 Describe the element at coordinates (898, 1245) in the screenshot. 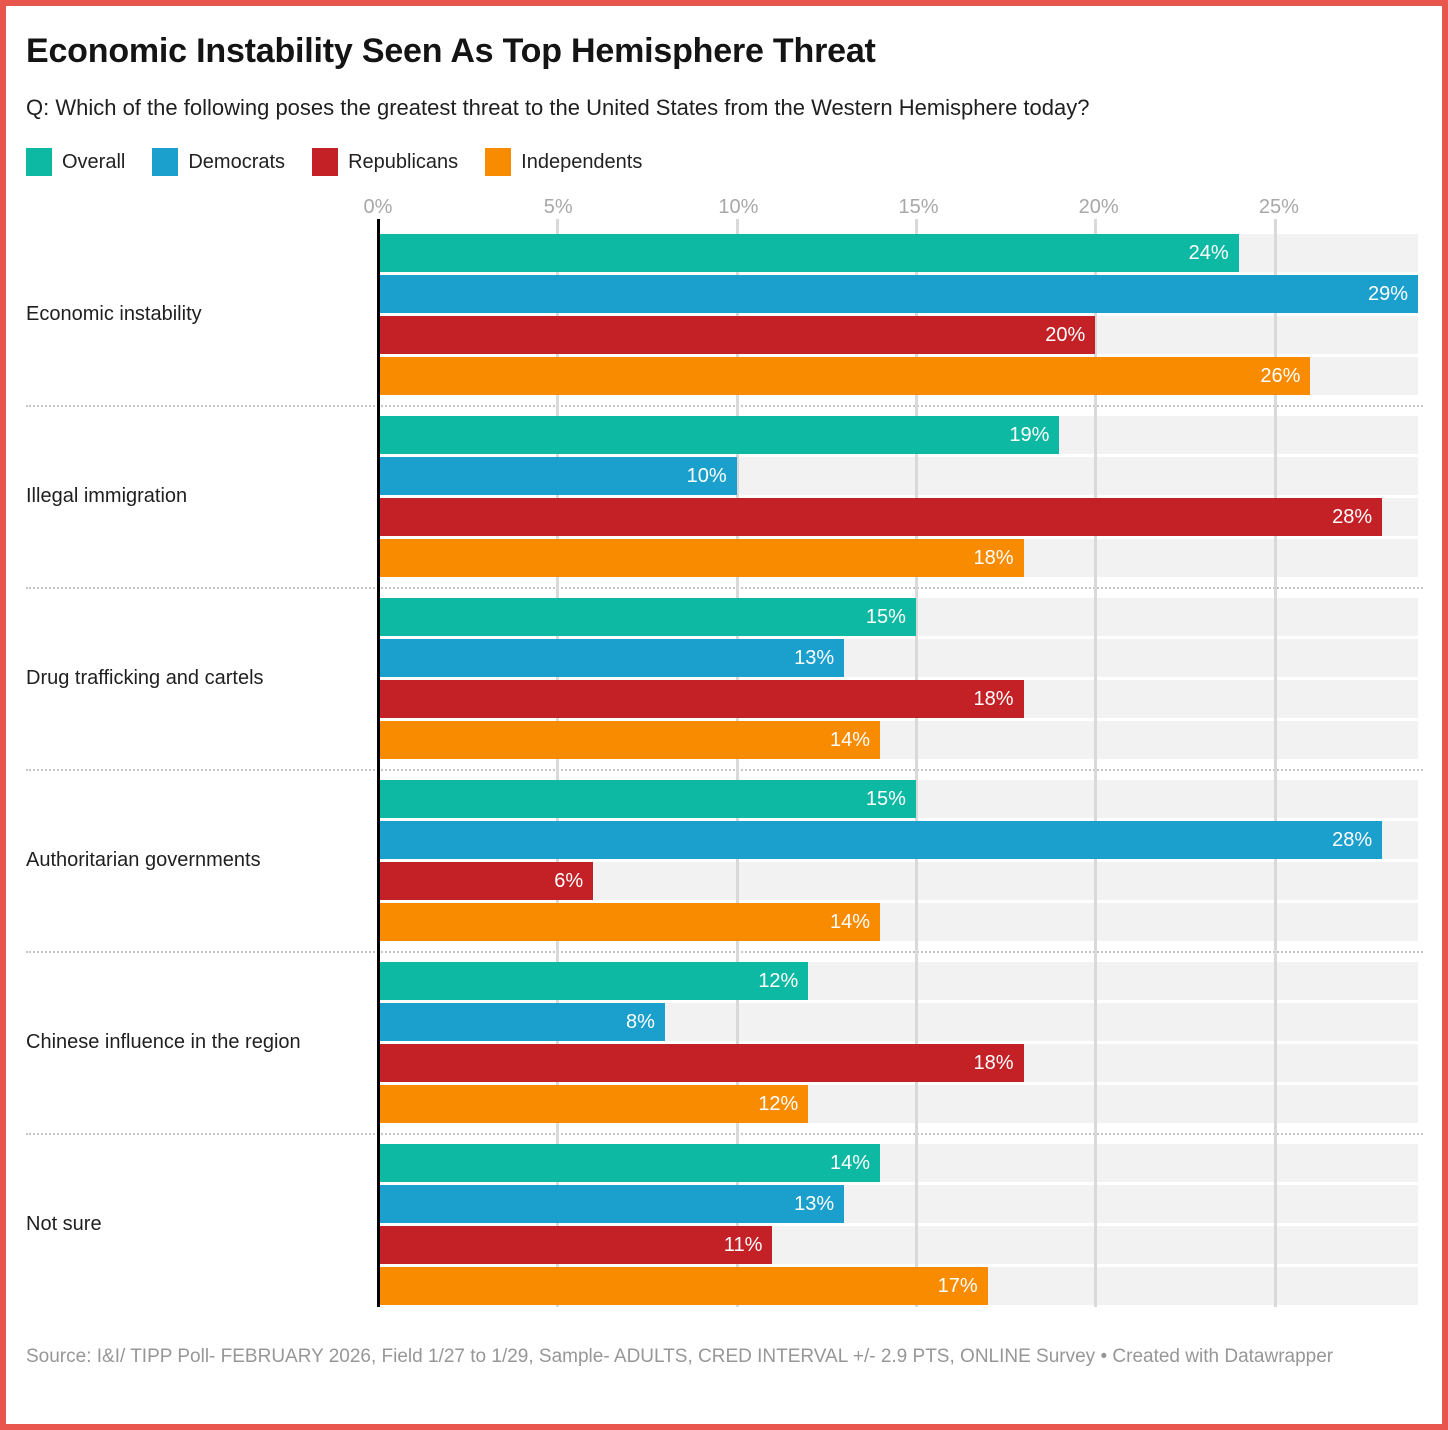

I see `bar-track: 11%` at that location.